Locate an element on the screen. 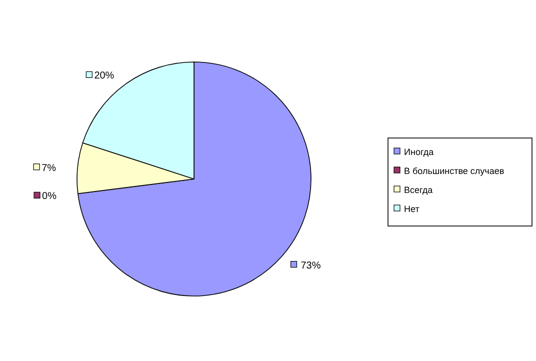 The image size is (536, 361). data-label: 20% is located at coordinates (104, 76).